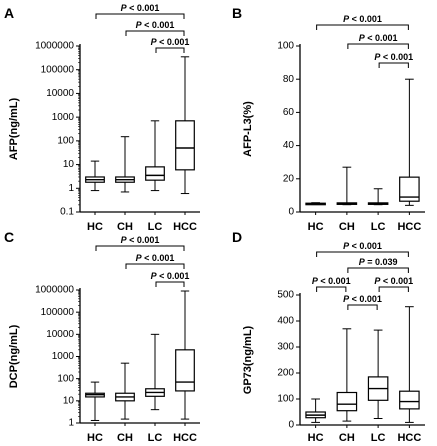  What do you see at coordinates (285, 347) in the screenshot?
I see `y-tick-label: 300` at bounding box center [285, 347].